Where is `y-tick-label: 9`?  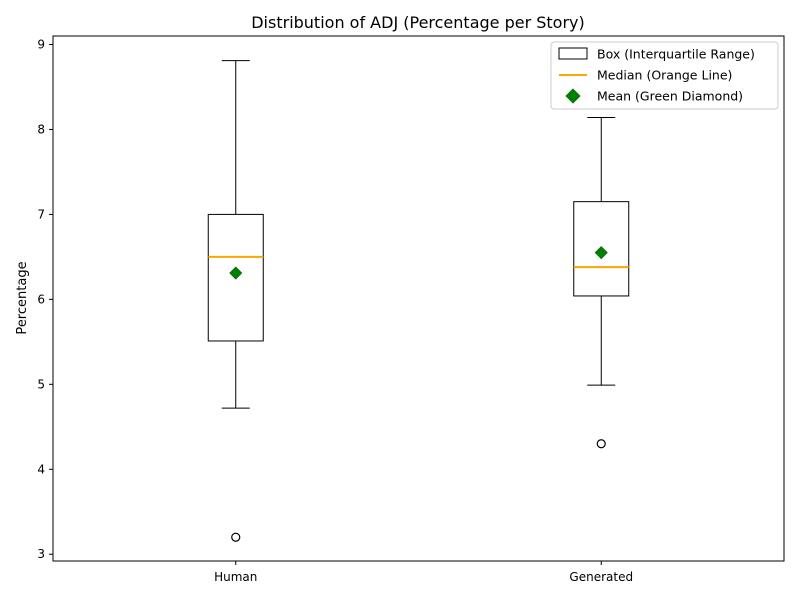 y-tick-label: 9 is located at coordinates (41, 44).